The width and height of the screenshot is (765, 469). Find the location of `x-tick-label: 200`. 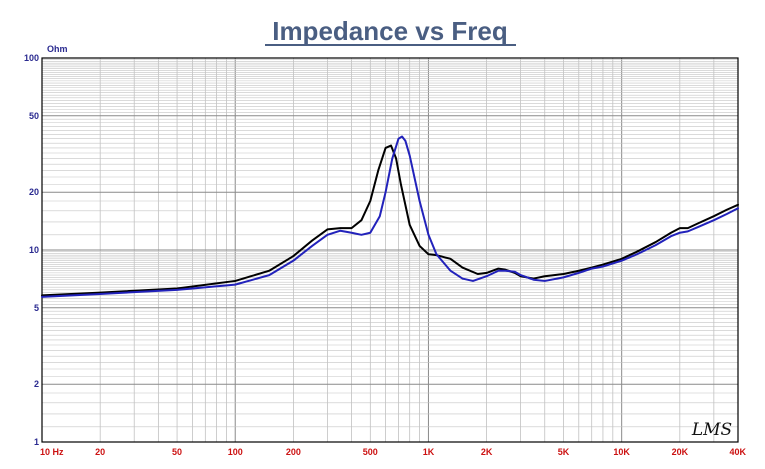

x-tick-label: 200 is located at coordinates (293, 452).